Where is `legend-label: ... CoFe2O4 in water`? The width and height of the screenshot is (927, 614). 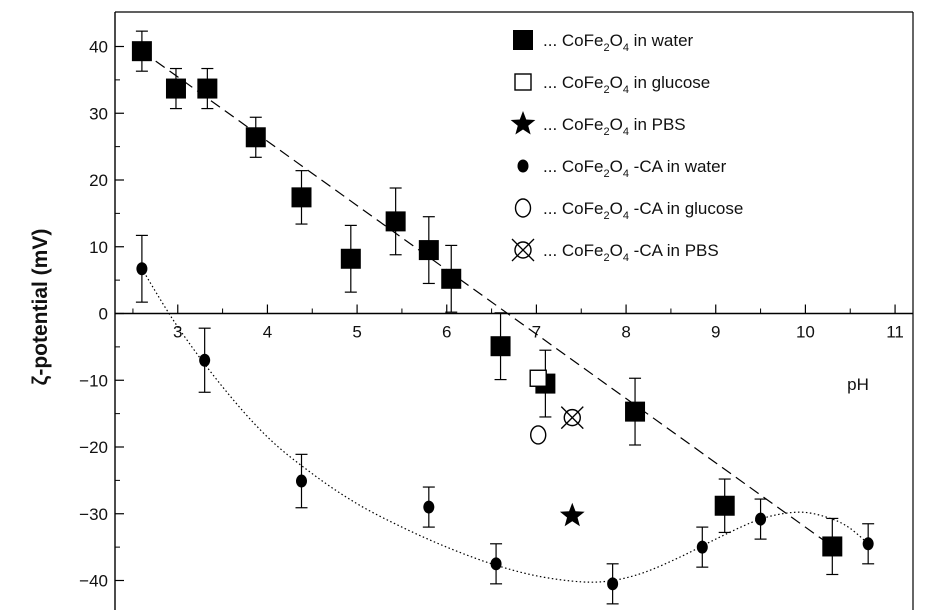 legend-label: ... CoFe2O4 in water is located at coordinates (618, 42).